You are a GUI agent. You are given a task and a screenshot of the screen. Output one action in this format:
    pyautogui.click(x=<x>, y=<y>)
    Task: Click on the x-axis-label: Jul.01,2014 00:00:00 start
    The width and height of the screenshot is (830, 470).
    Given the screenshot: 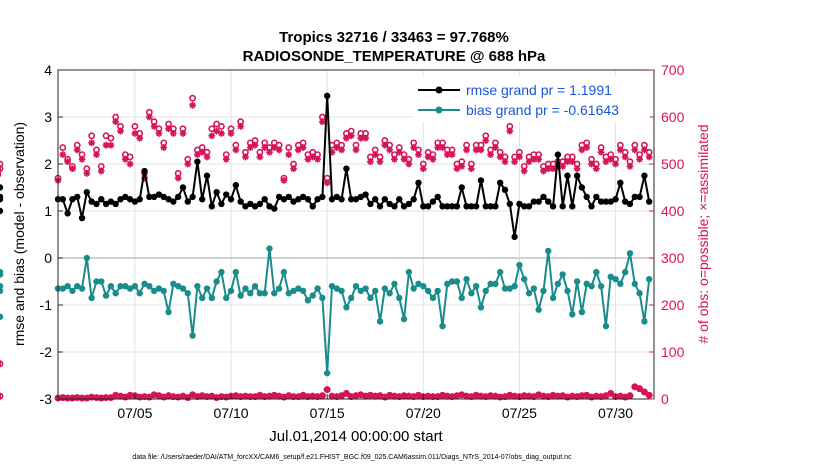 What is the action you would take?
    pyautogui.click(x=356, y=436)
    